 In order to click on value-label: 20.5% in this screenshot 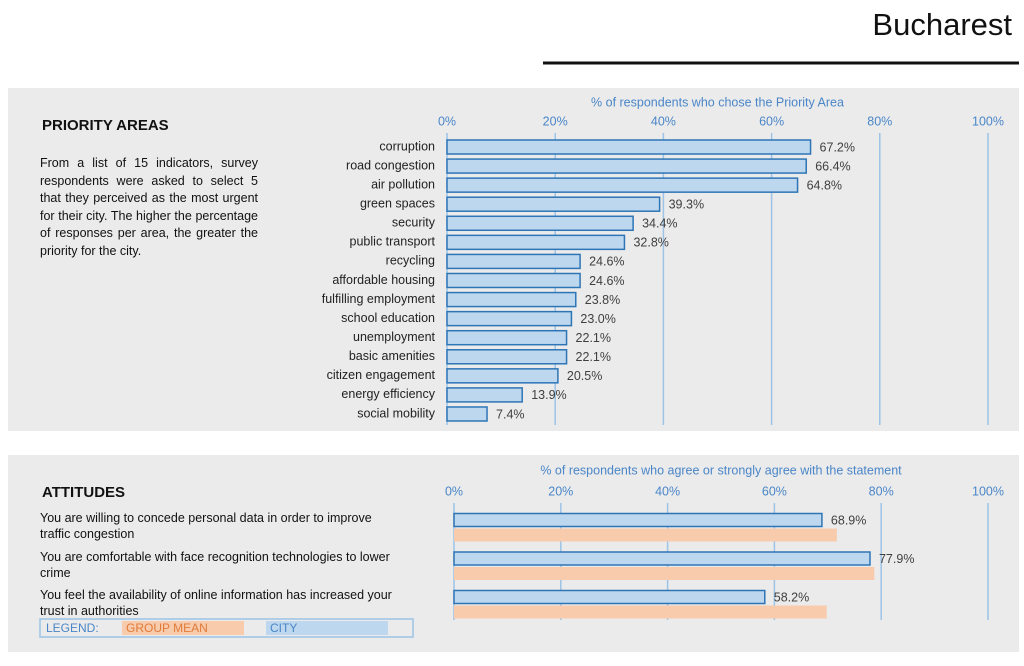, I will do `click(584, 376)`.